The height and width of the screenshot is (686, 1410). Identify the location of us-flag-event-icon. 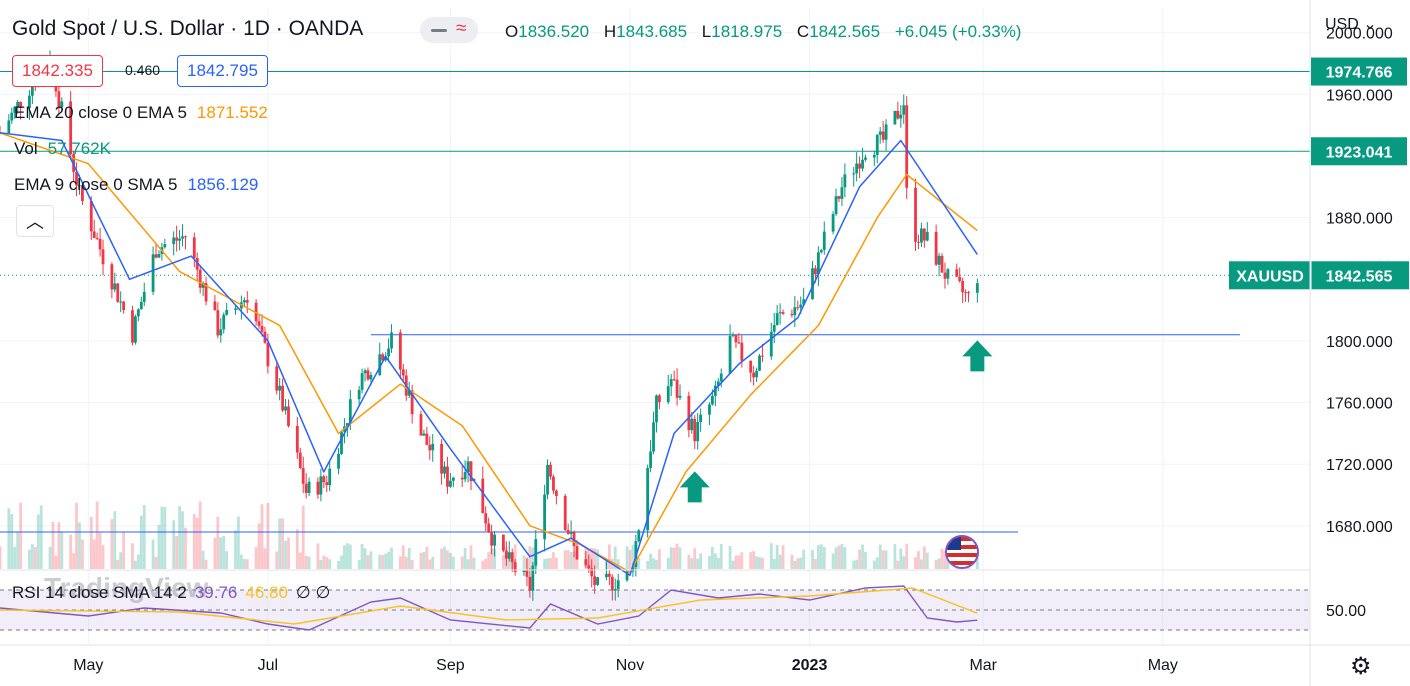
(962, 552).